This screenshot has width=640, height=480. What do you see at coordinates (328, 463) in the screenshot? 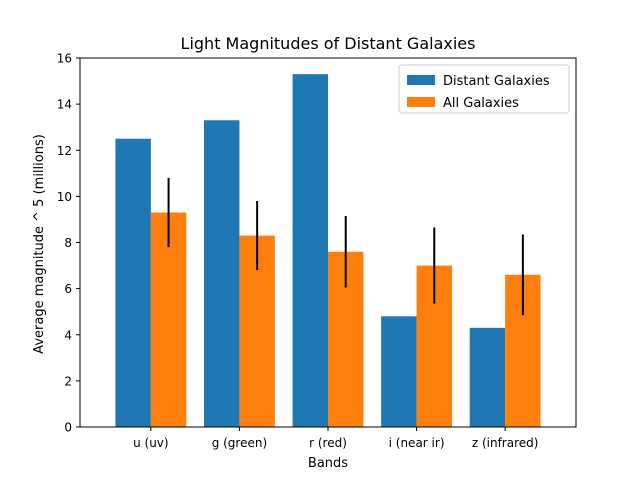
I see `x-axis-label: Bands` at bounding box center [328, 463].